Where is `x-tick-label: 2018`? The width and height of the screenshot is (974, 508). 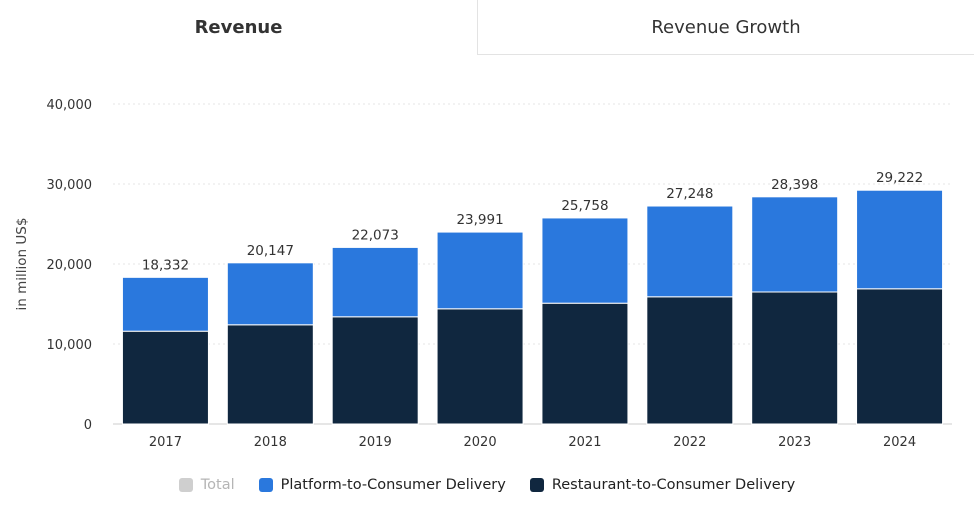
x-tick-label: 2018 is located at coordinates (270, 442).